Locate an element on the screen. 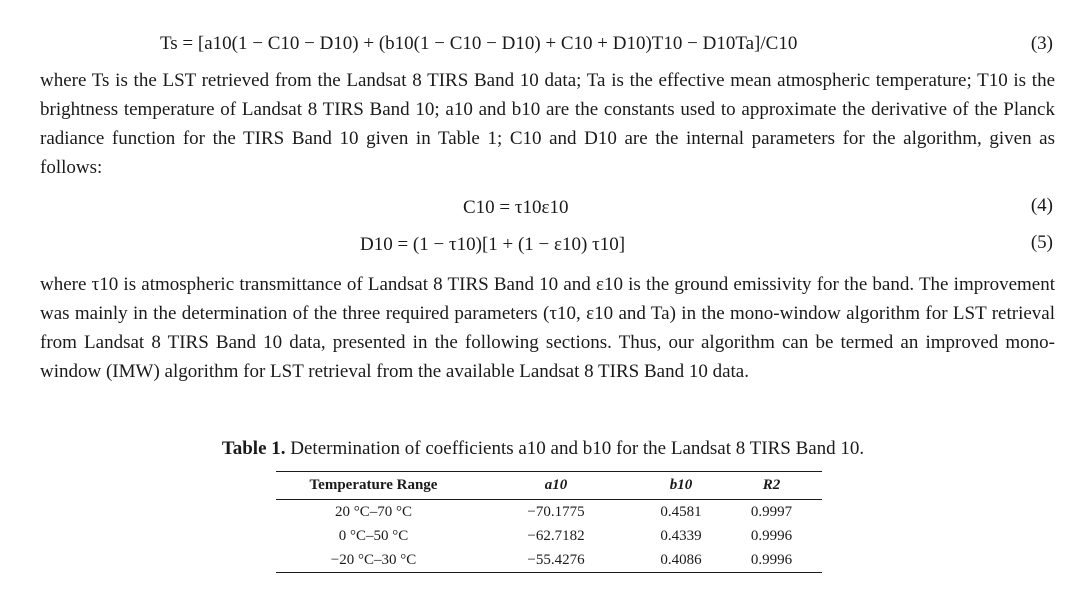 The height and width of the screenshot is (596, 1086). header-b10: b10 is located at coordinates (681, 485).